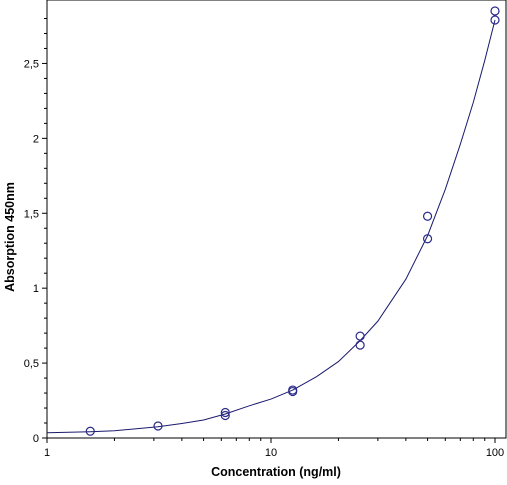 This screenshot has height=485, width=507. I want to click on x-tick-label: 1, so click(47, 453).